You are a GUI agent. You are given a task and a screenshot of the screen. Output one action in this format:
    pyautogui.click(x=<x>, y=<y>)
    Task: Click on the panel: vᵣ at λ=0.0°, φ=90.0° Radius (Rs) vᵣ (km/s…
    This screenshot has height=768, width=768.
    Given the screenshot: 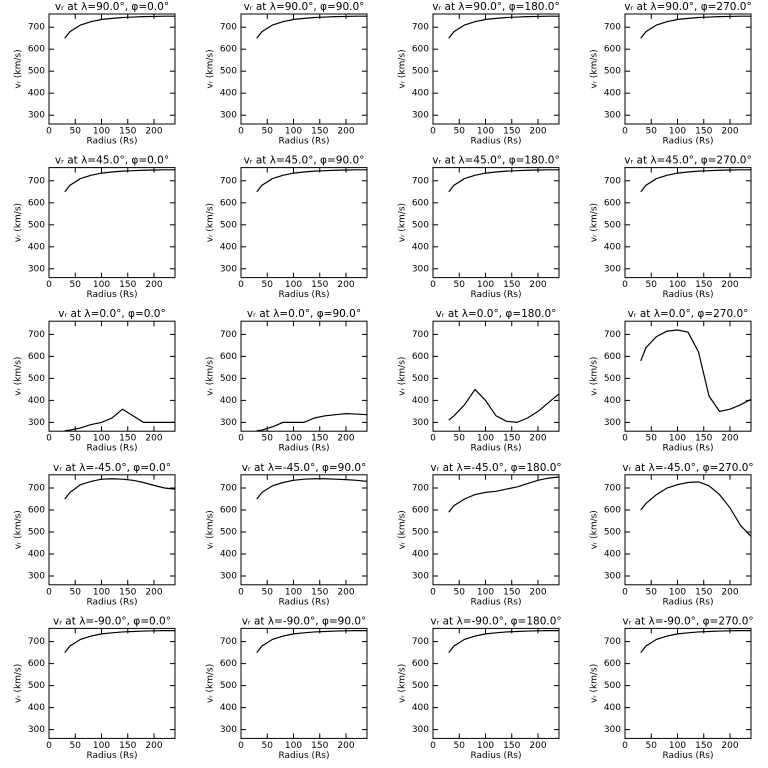 What is the action you would take?
    pyautogui.click(x=287, y=381)
    